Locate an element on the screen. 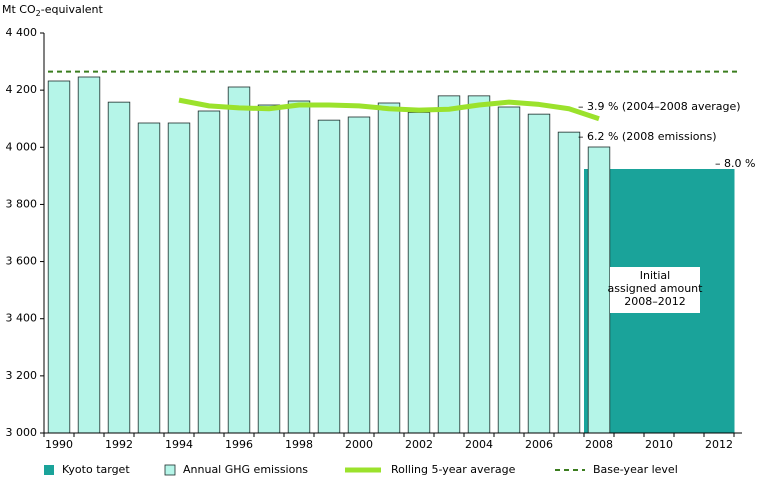  x-tick-label: 2010 is located at coordinates (659, 444).